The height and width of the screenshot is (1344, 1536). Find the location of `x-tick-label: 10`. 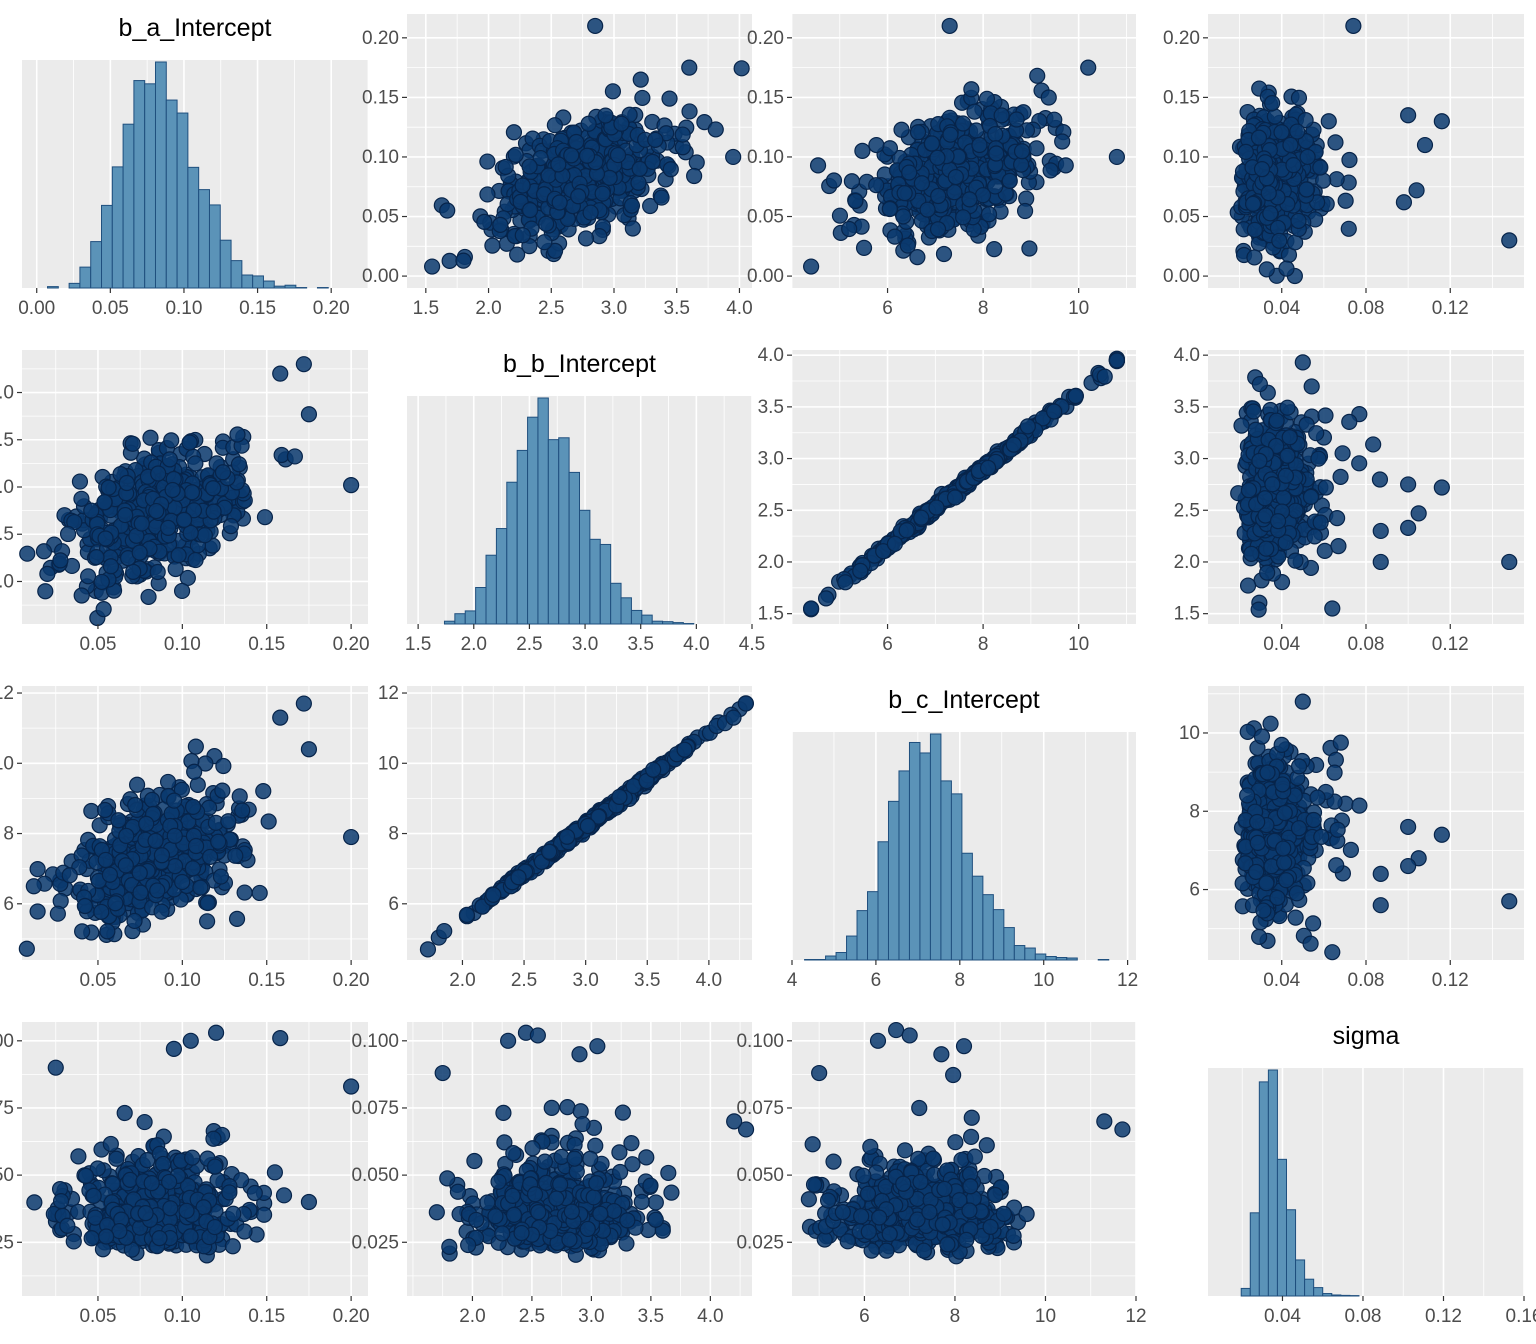

x-tick-label: 10 is located at coordinates (1078, 644).